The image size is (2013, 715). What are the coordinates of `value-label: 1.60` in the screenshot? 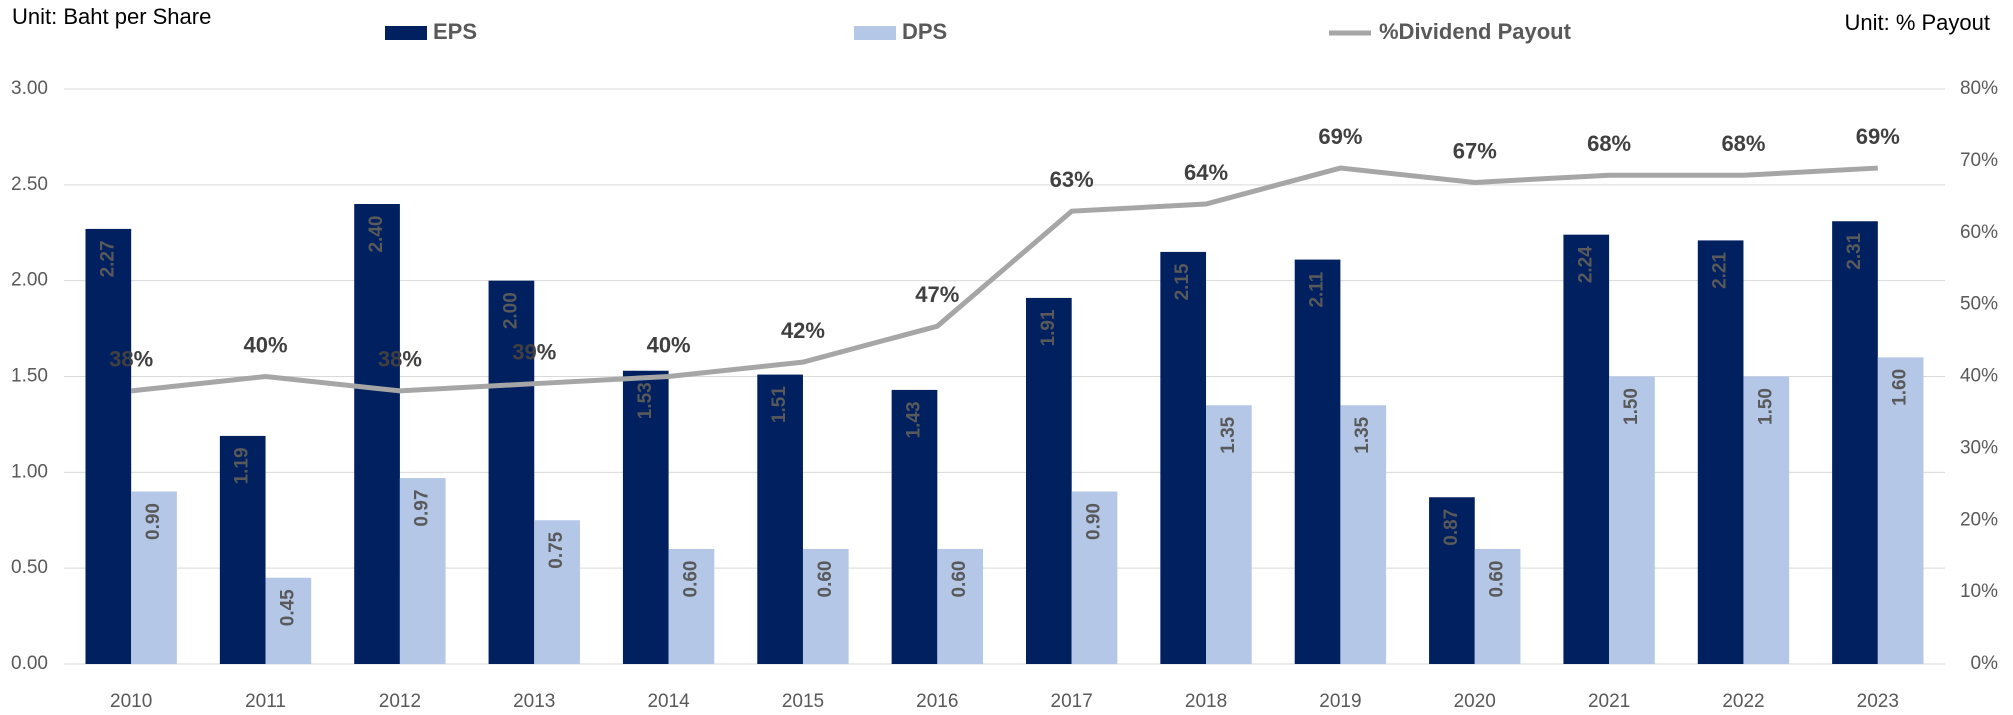 It's located at (1900, 387).